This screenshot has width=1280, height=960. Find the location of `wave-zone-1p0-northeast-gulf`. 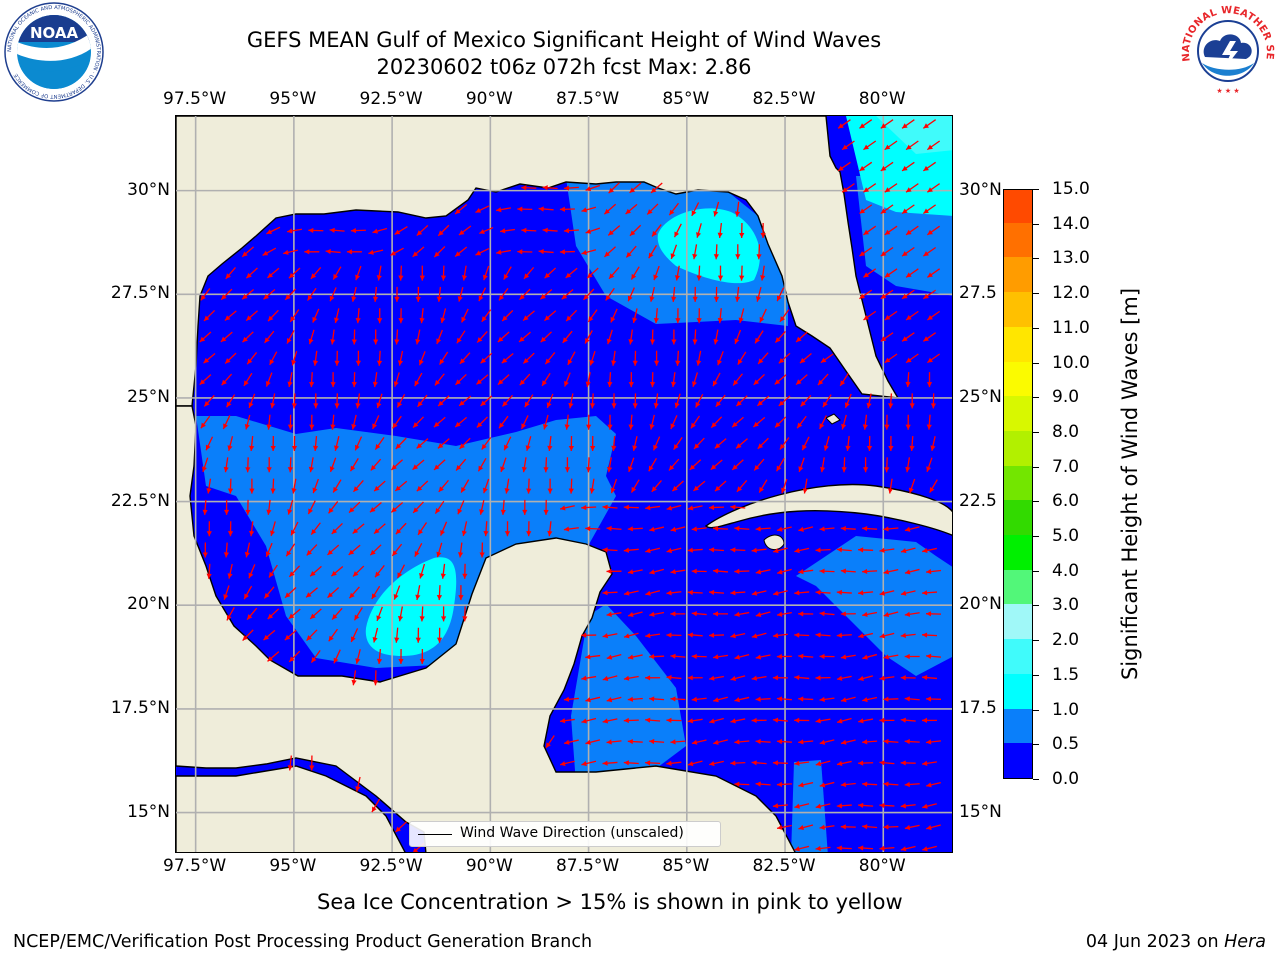

wave-zone-1p0-northeast-gulf is located at coordinates (708, 246).